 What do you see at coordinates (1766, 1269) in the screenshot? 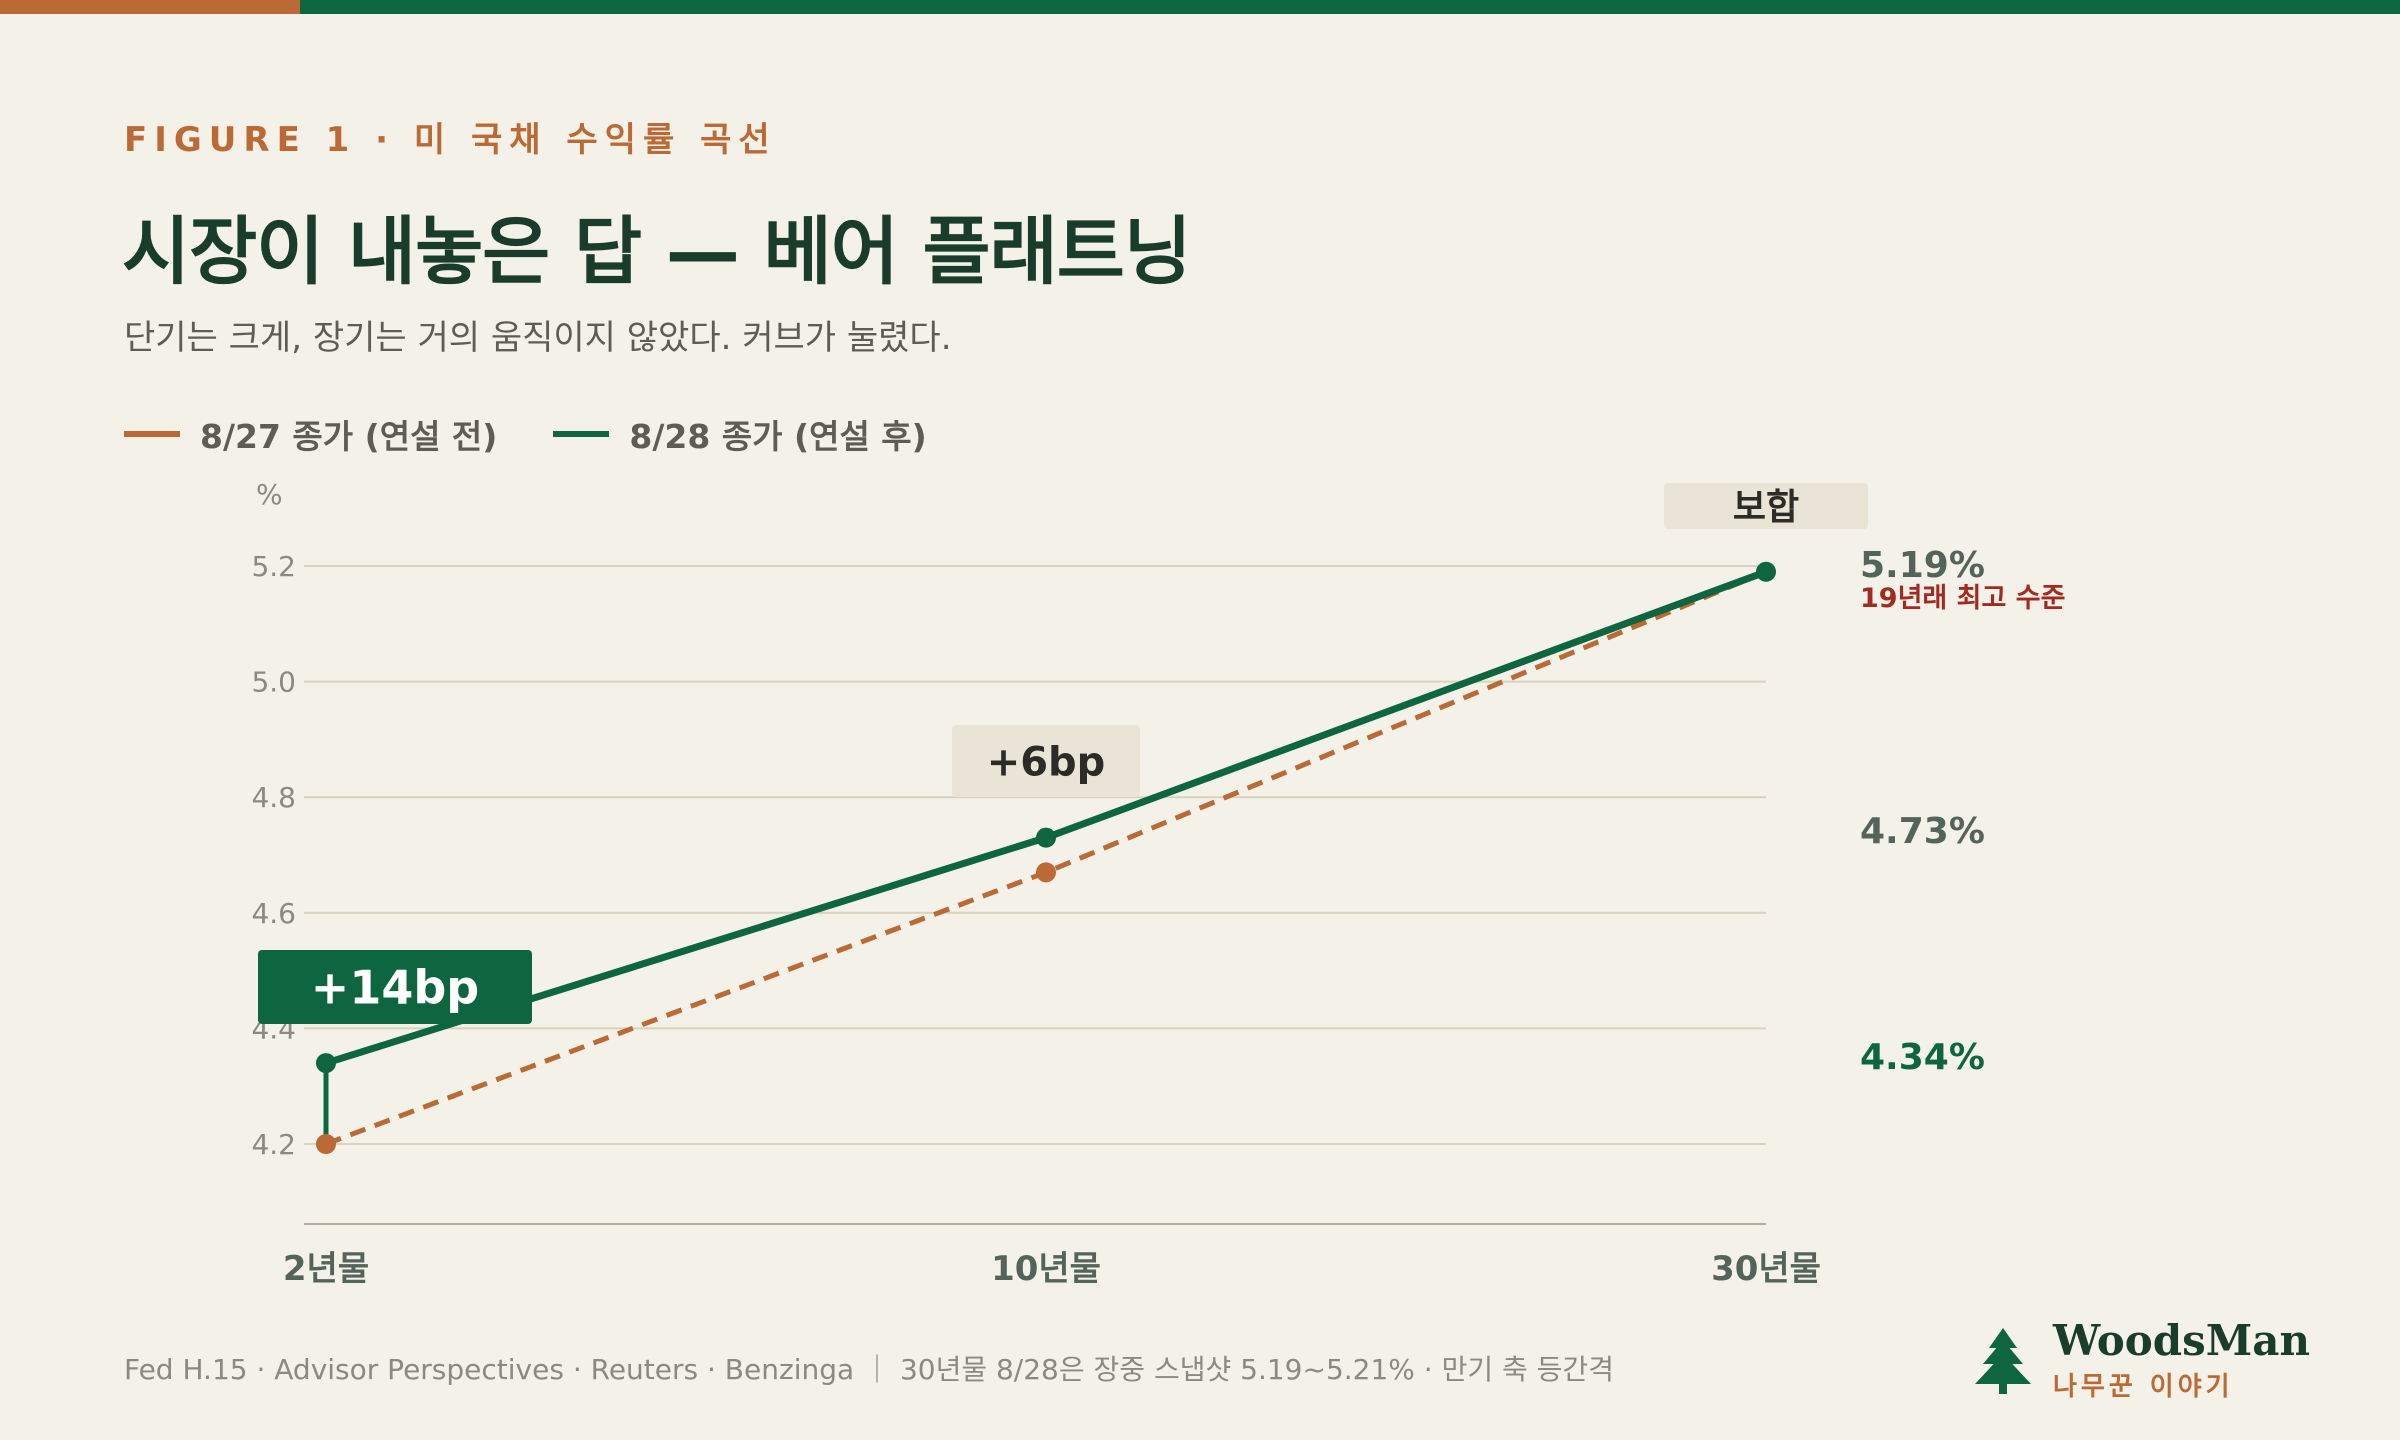
I see `x-tick-label: 30년물` at bounding box center [1766, 1269].